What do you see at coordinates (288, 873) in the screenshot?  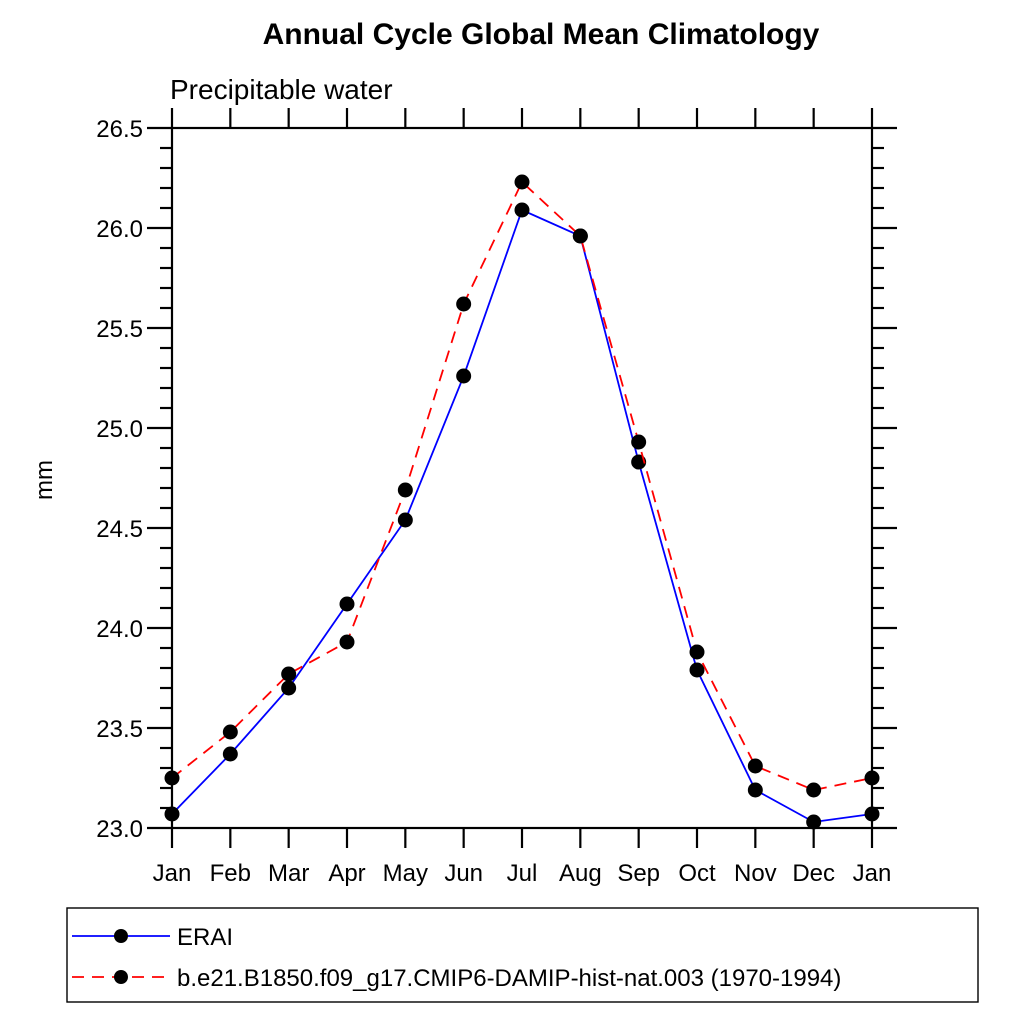 I see `x-tick-label: Mar` at bounding box center [288, 873].